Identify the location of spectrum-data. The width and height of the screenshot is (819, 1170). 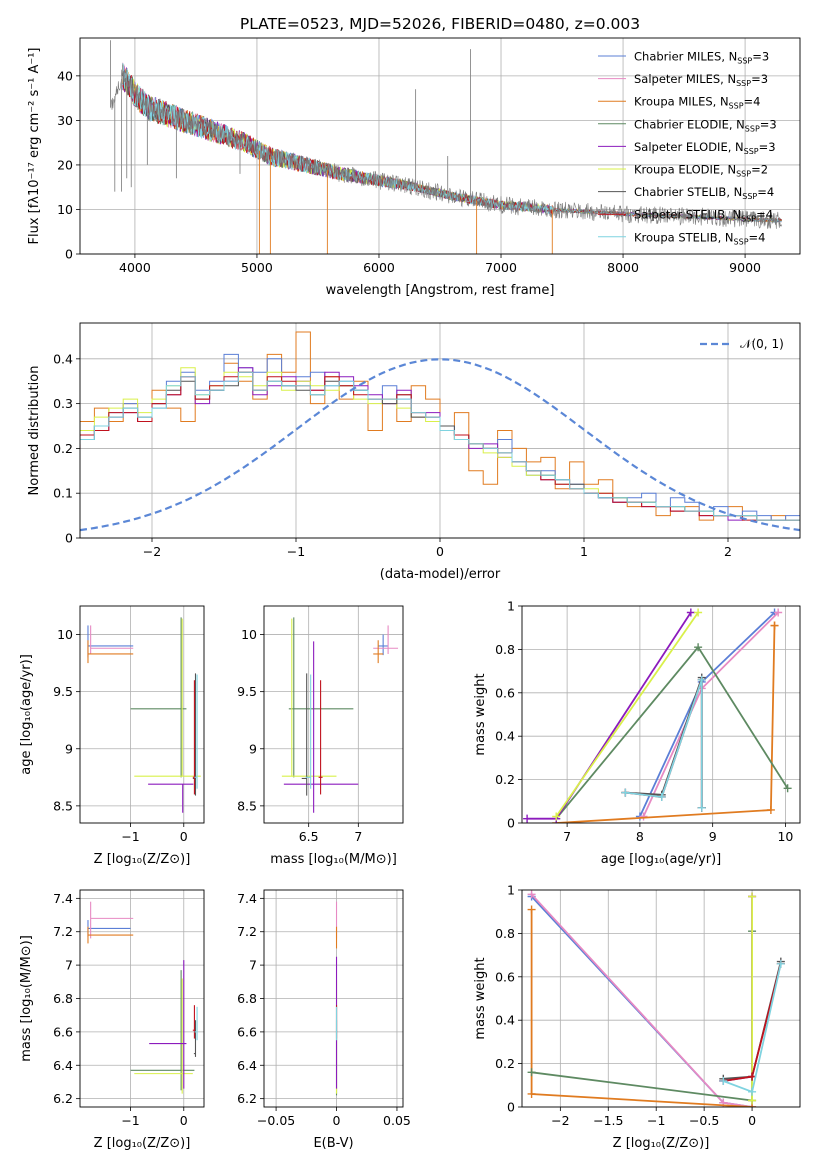
(446, 149).